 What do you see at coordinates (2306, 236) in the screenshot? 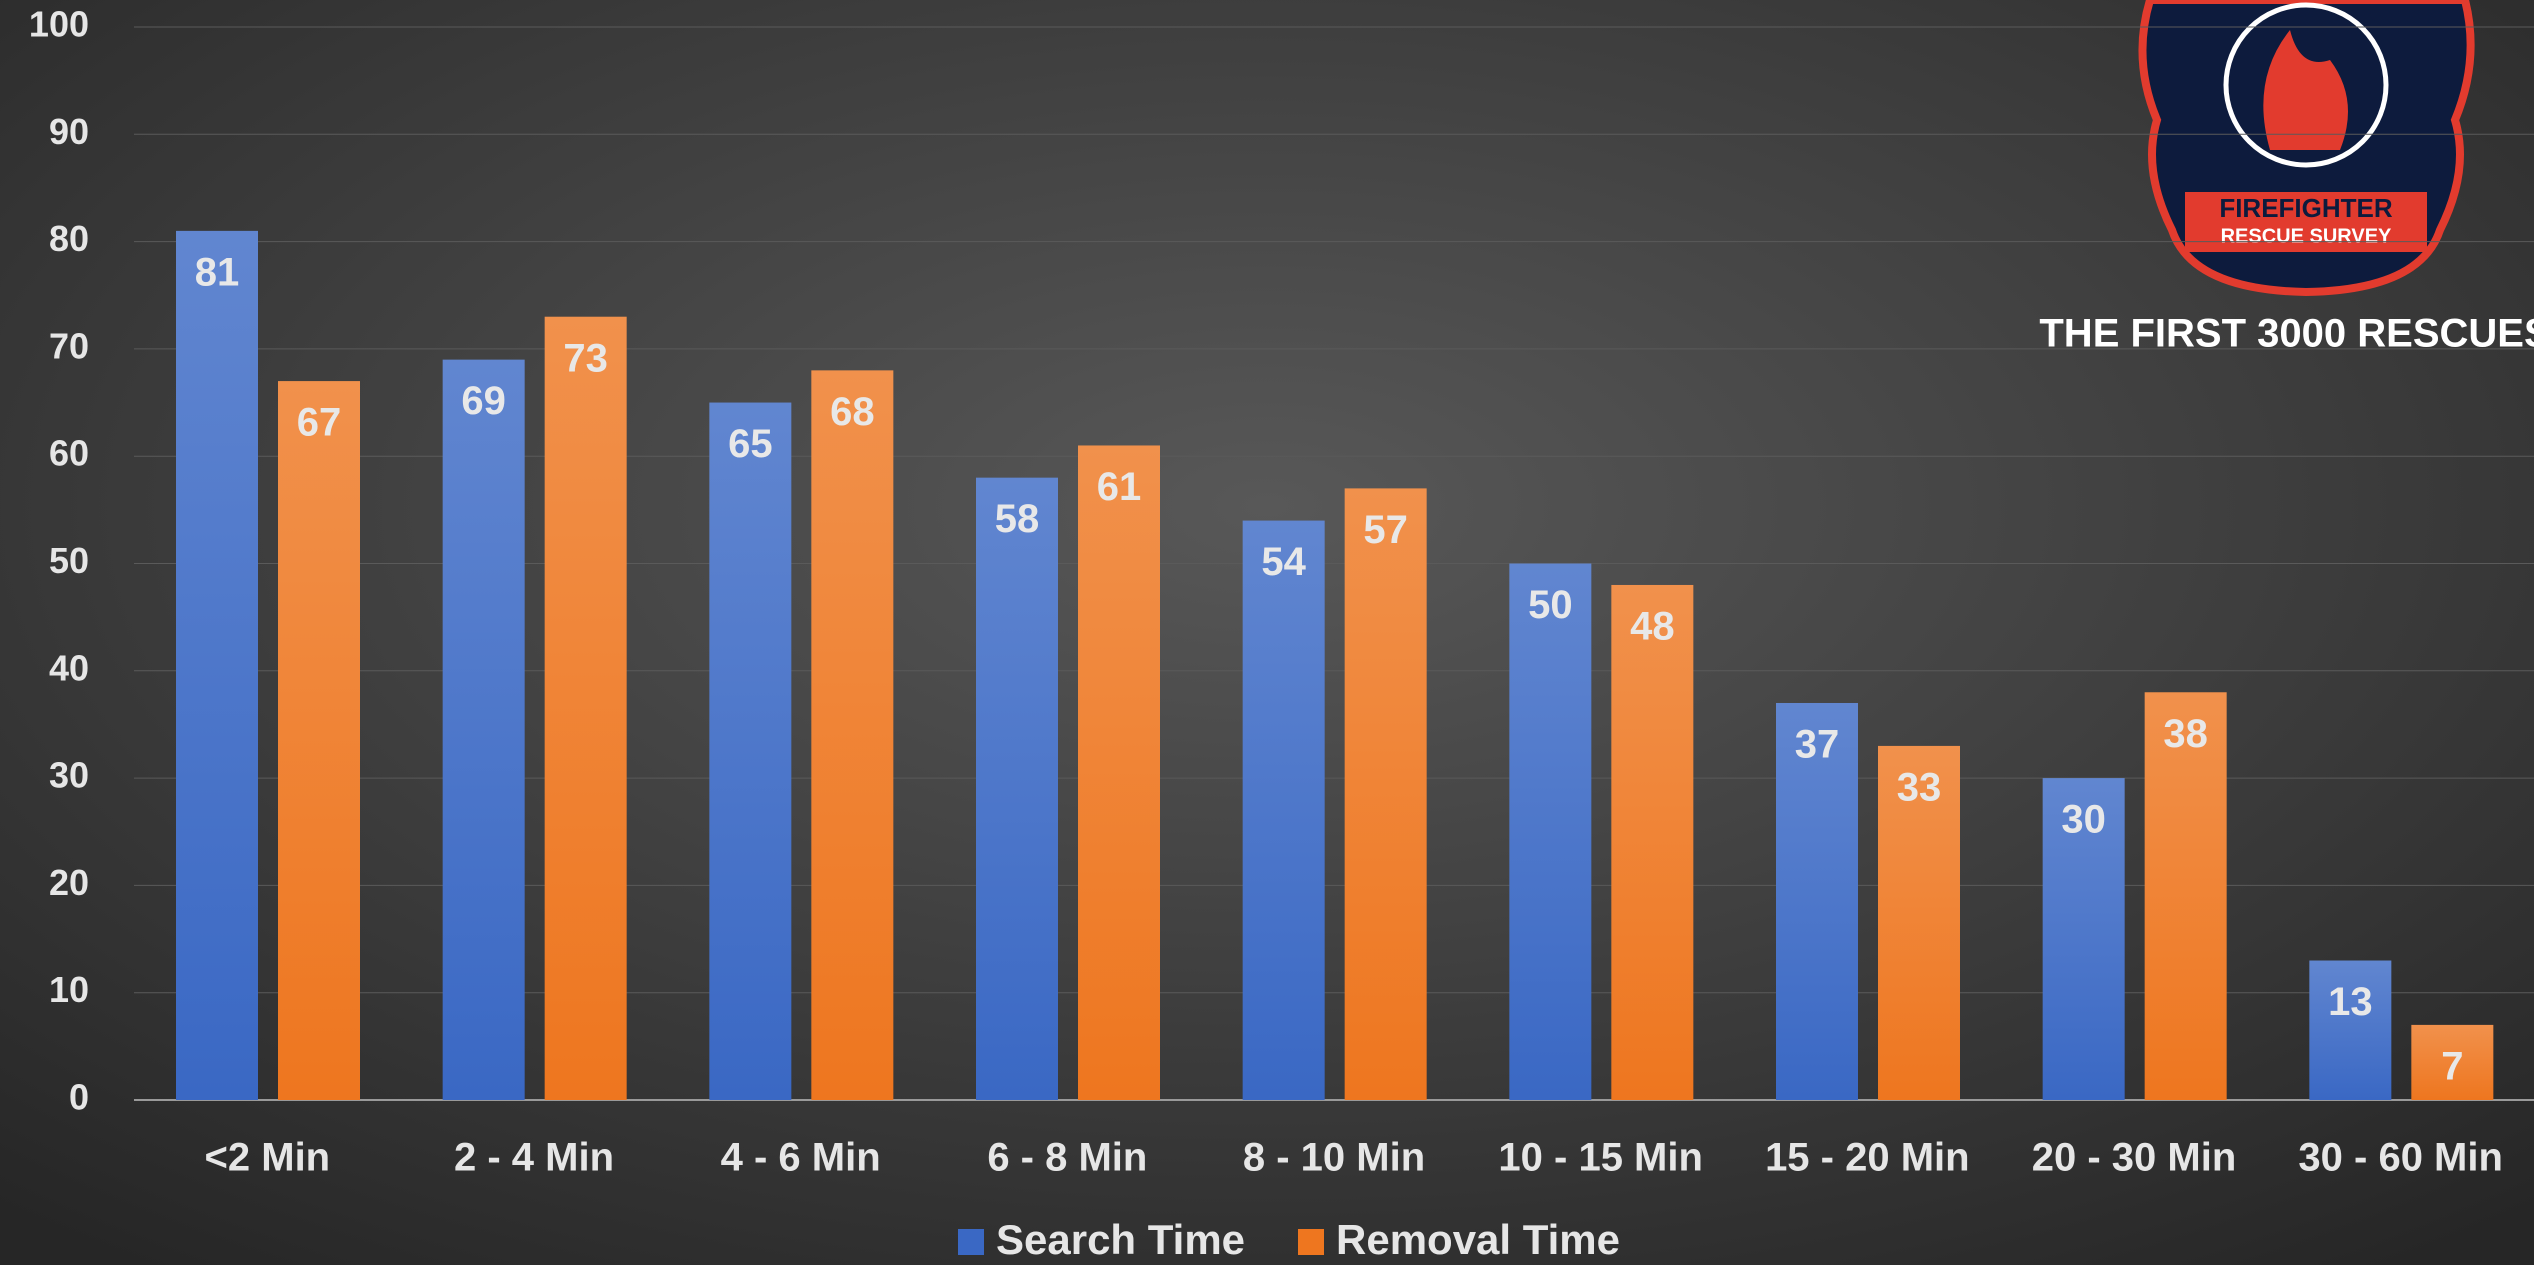
I see `logo-subtitle: RESCUE SURVEY` at bounding box center [2306, 236].